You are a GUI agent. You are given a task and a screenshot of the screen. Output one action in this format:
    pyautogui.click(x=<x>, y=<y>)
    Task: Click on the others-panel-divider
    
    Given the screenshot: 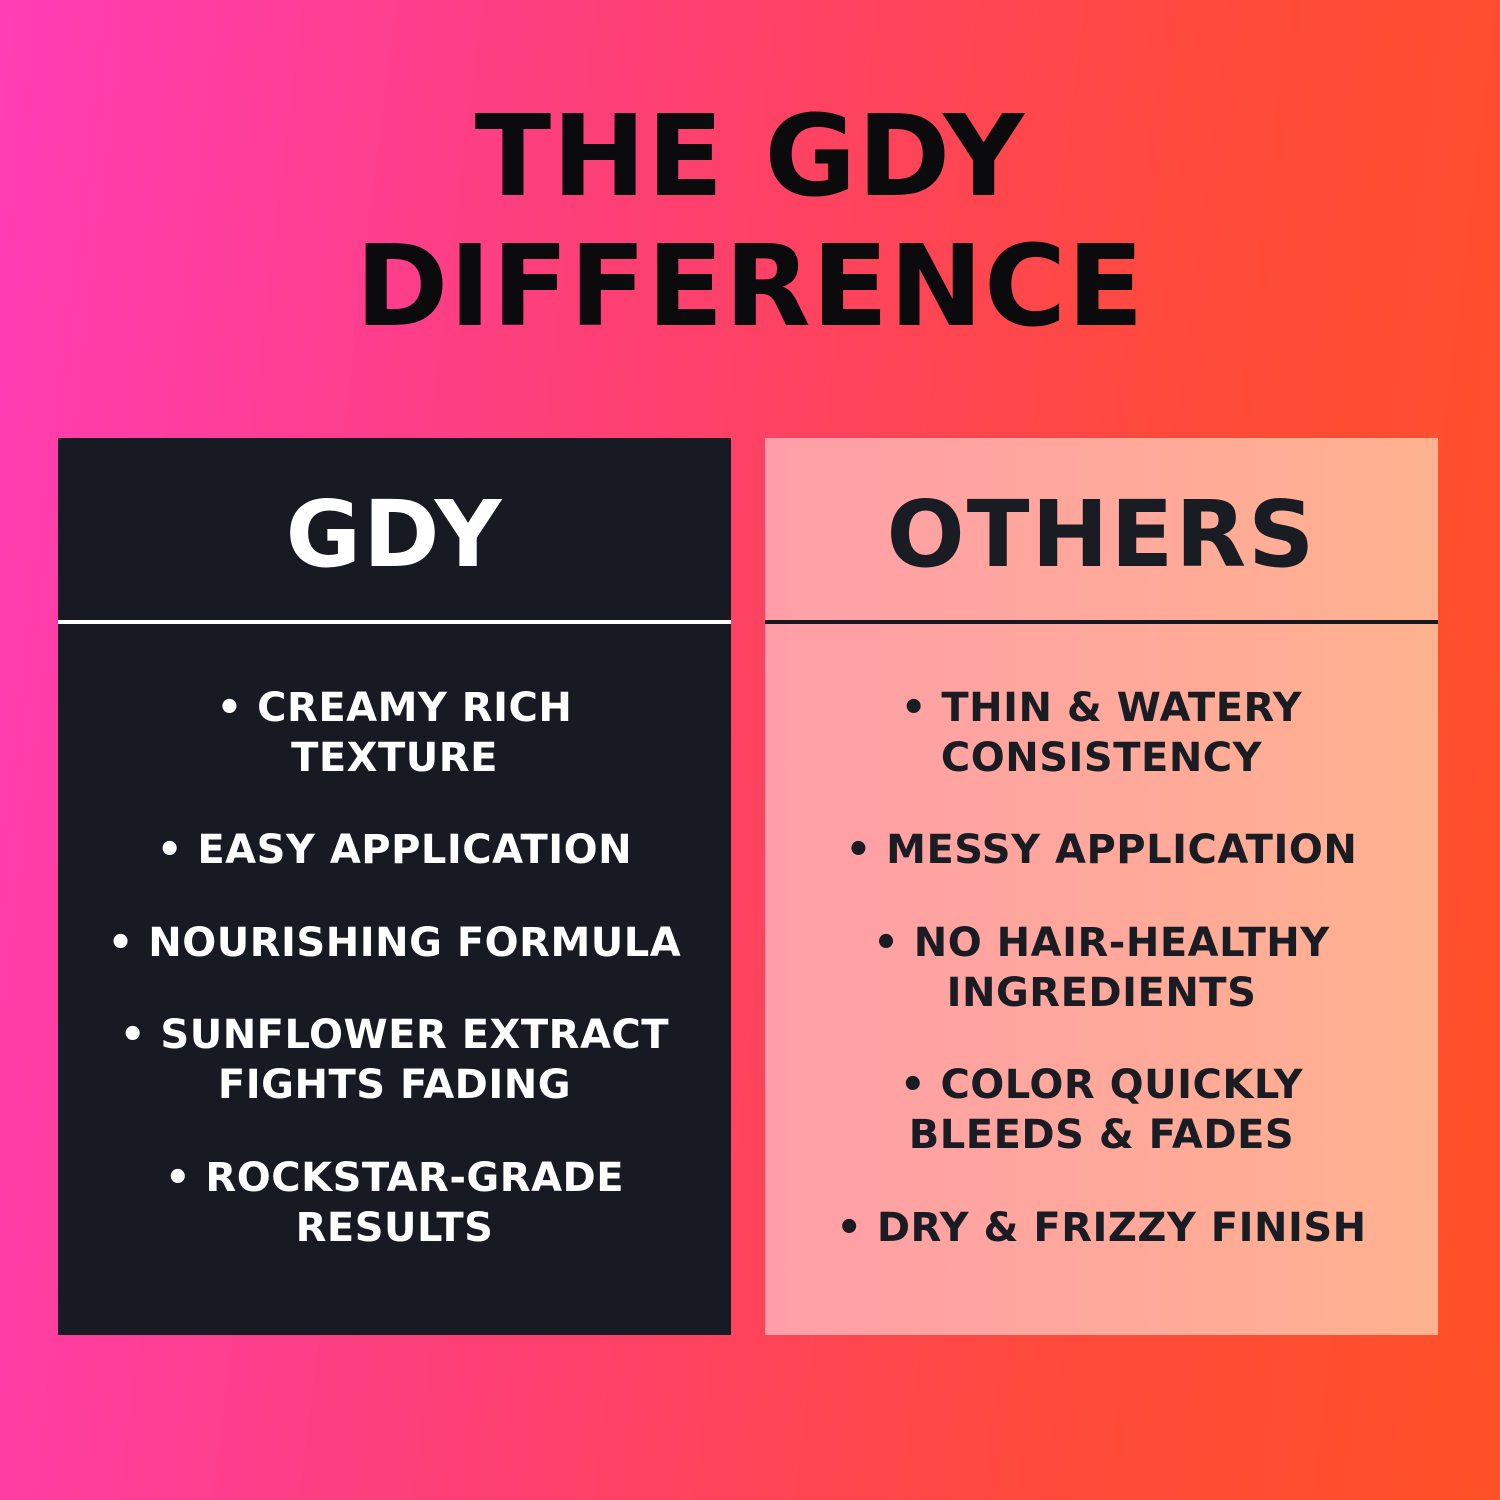 What is the action you would take?
    pyautogui.click(x=1101, y=622)
    